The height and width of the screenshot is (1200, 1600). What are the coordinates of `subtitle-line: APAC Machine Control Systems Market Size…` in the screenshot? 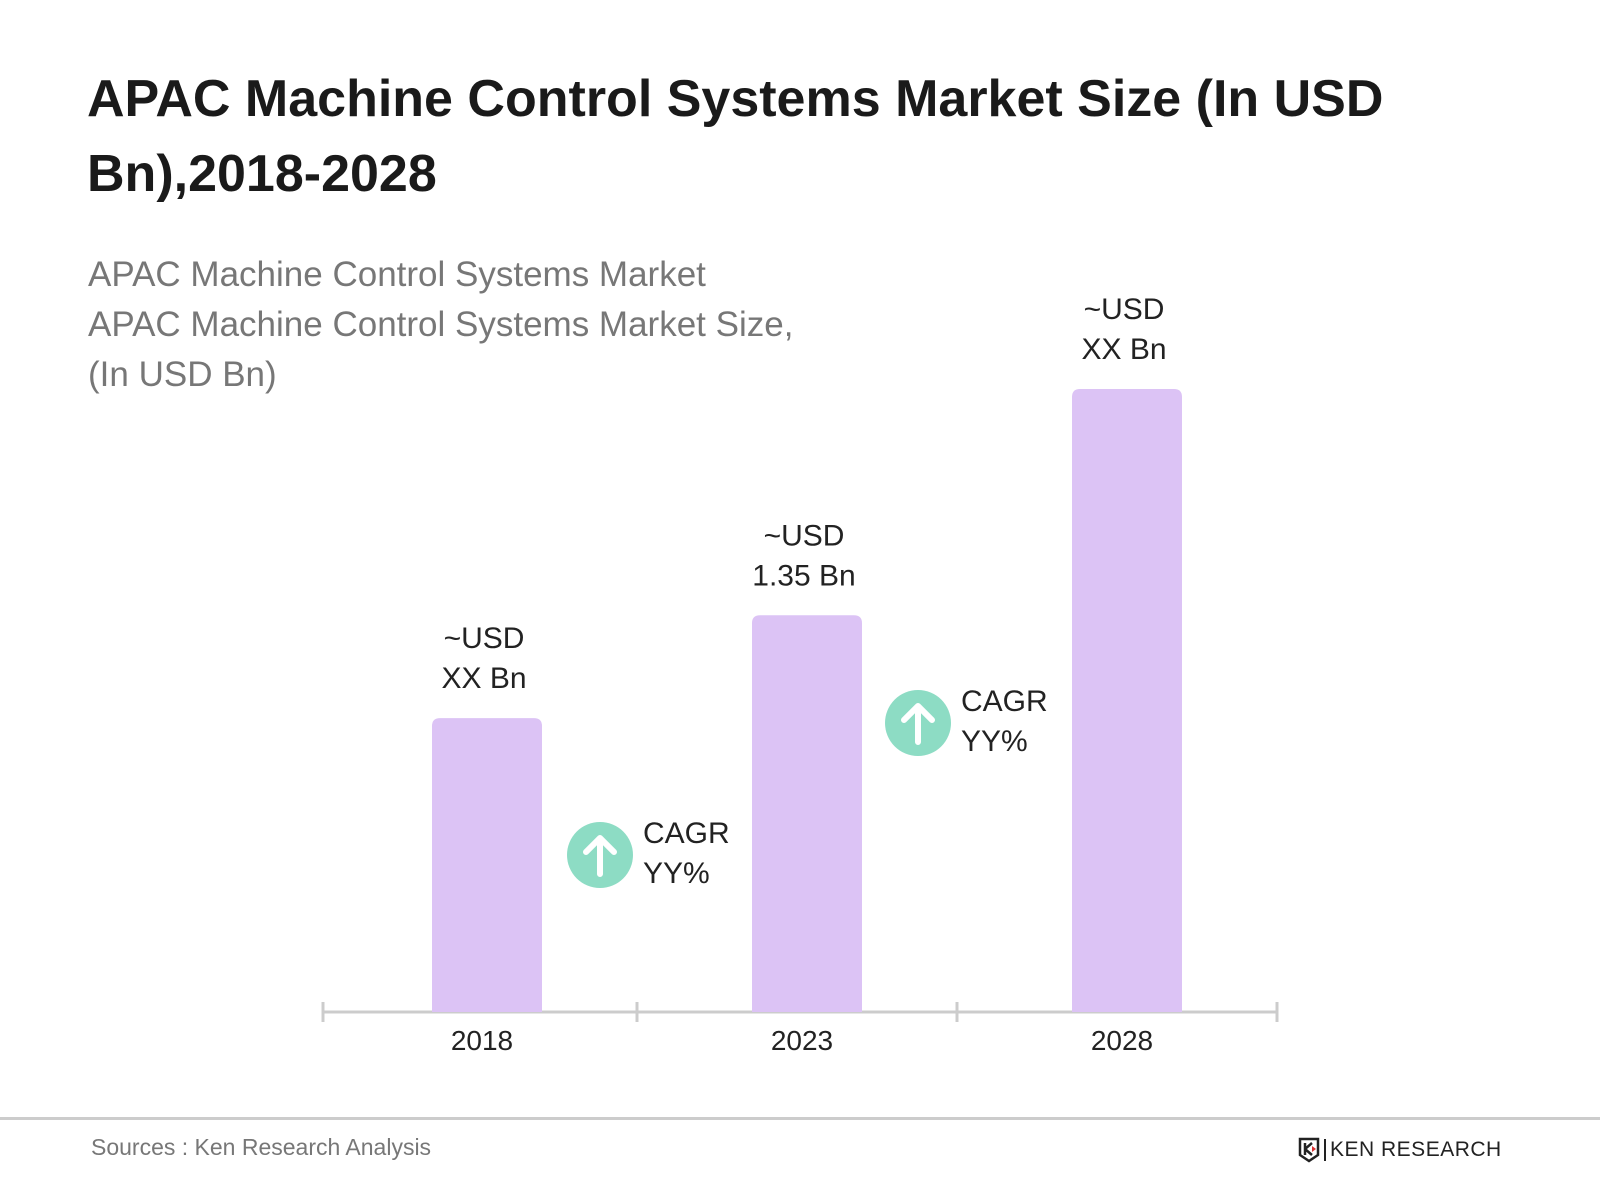 It's located at (441, 324).